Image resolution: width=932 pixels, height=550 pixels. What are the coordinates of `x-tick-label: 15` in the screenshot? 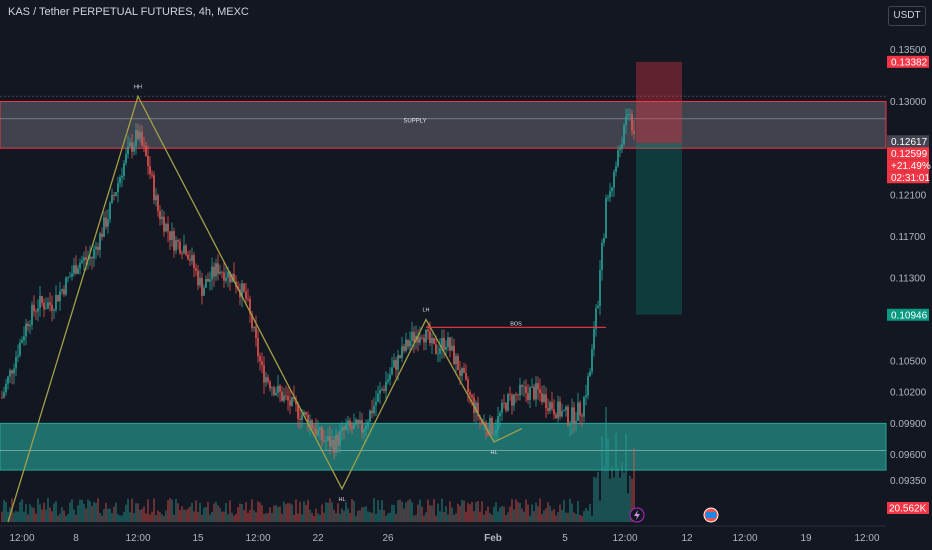 It's located at (198, 538).